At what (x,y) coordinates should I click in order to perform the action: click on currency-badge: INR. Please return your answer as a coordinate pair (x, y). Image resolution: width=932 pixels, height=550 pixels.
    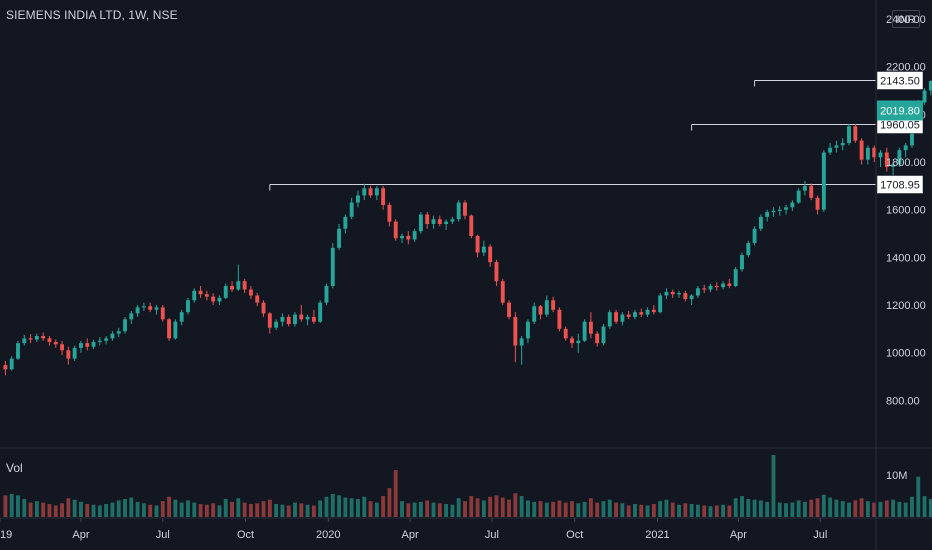
    Looking at the image, I should click on (906, 19).